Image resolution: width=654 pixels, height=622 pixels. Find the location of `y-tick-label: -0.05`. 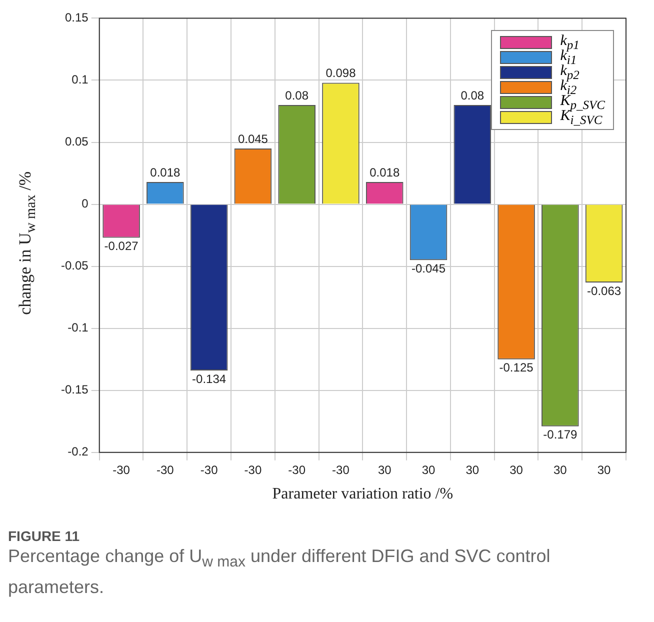

y-tick-label: -0.05 is located at coordinates (74, 265).